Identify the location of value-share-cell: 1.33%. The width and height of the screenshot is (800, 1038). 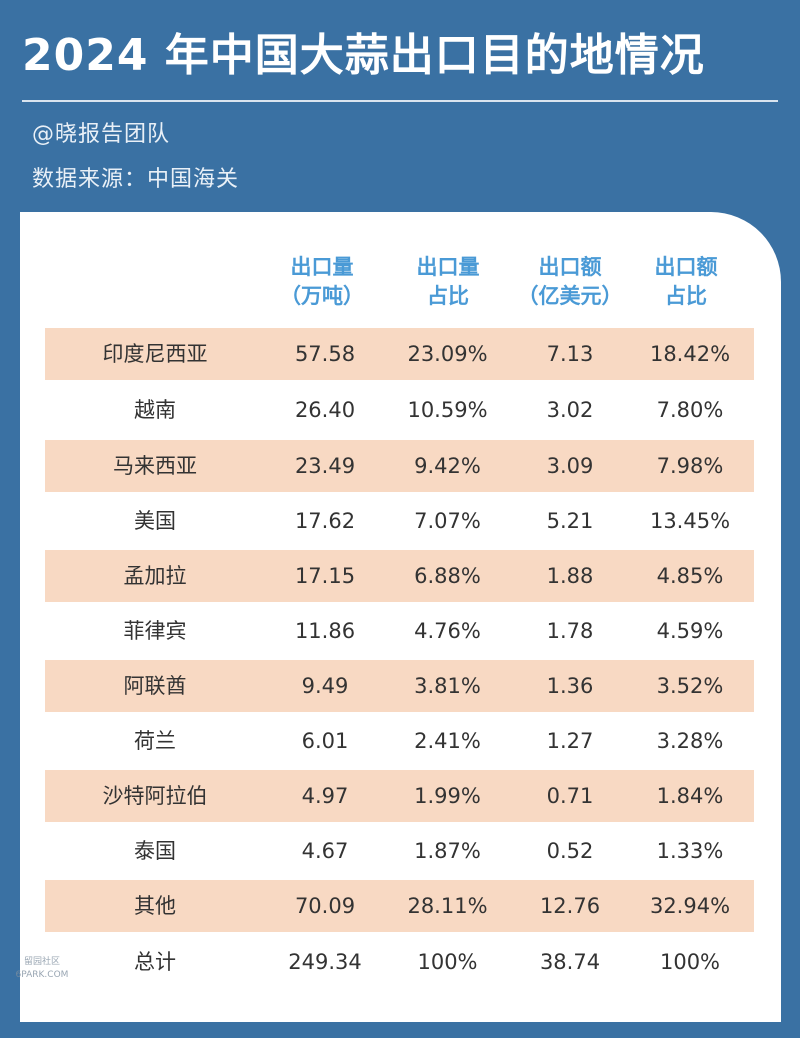
(690, 851).